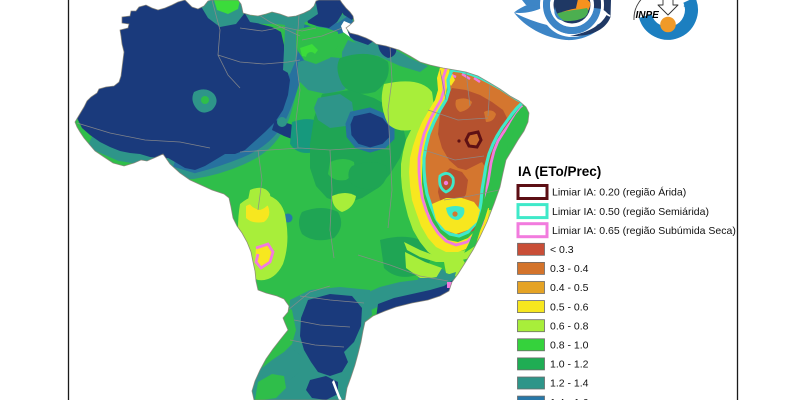  What do you see at coordinates (559, 171) in the screenshot?
I see `svg-text: IA (ETo/Prec)` at bounding box center [559, 171].